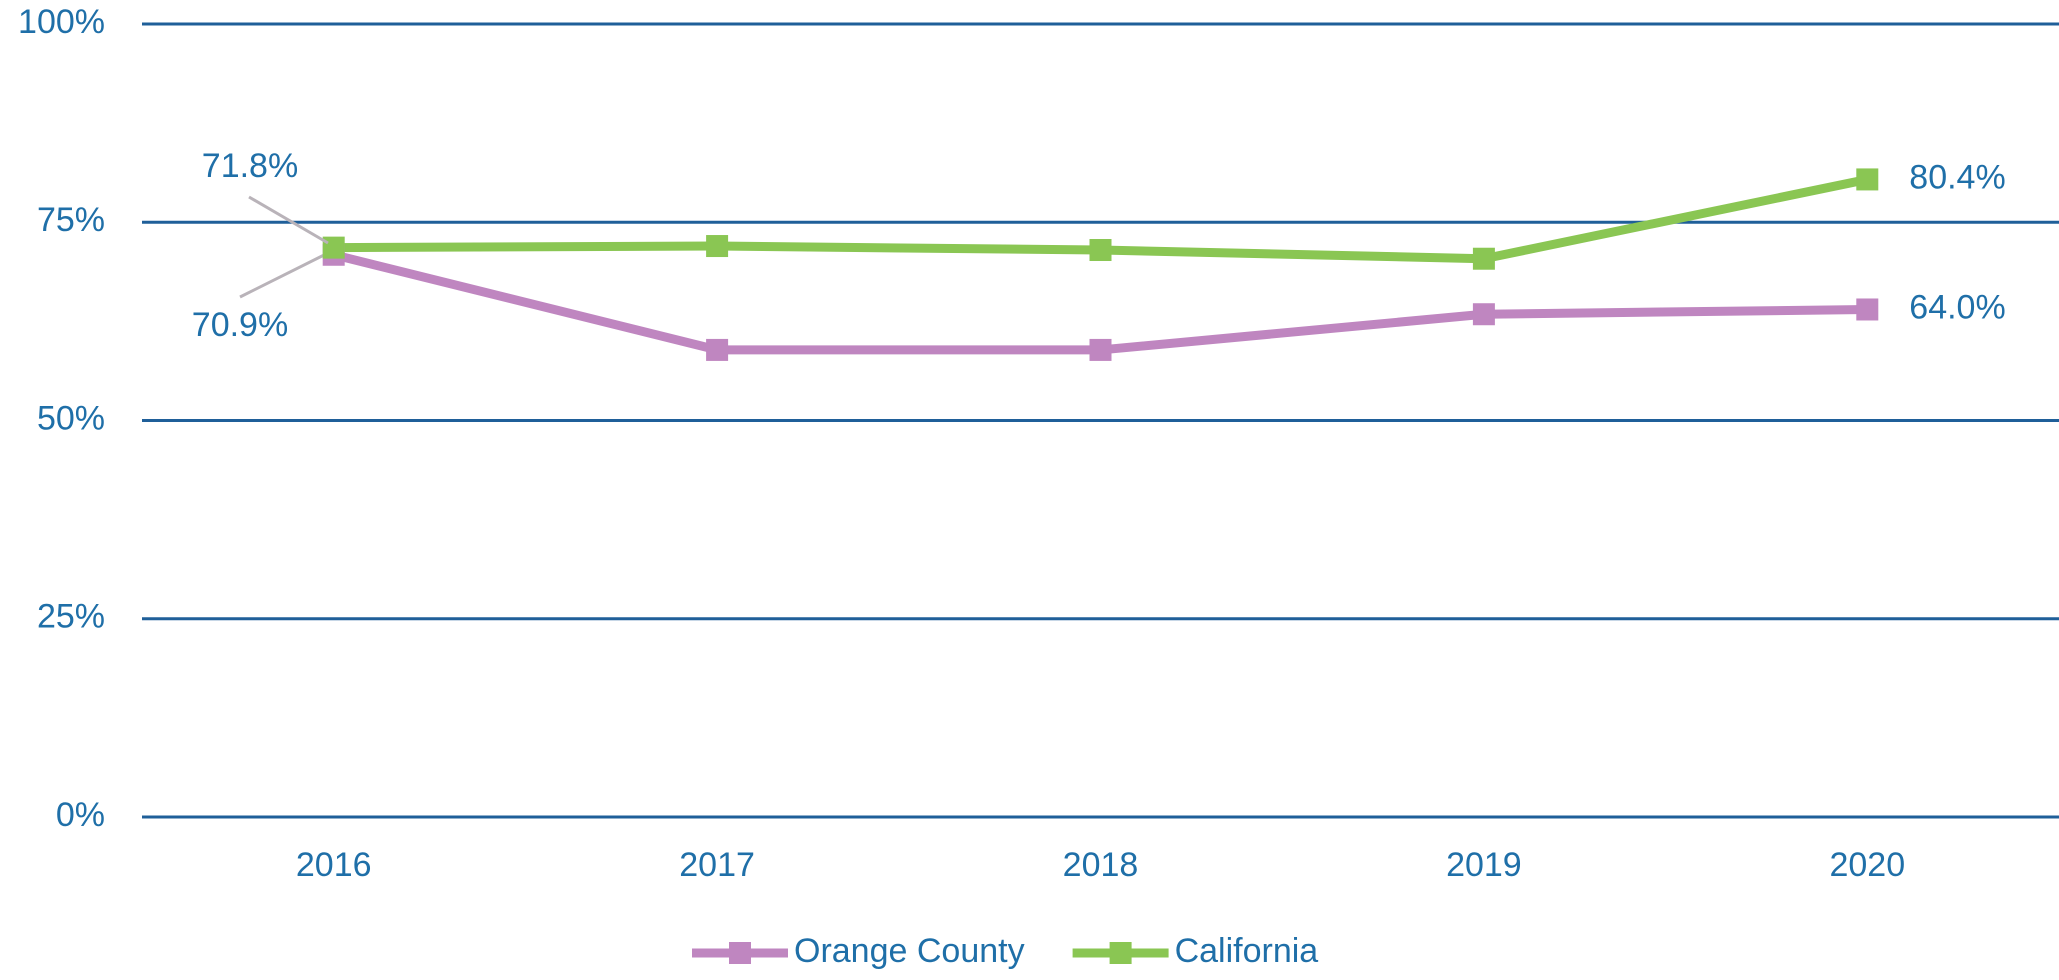 This screenshot has width=2059, height=980. Describe the element at coordinates (1247, 951) in the screenshot. I see `legend-label: California` at that location.